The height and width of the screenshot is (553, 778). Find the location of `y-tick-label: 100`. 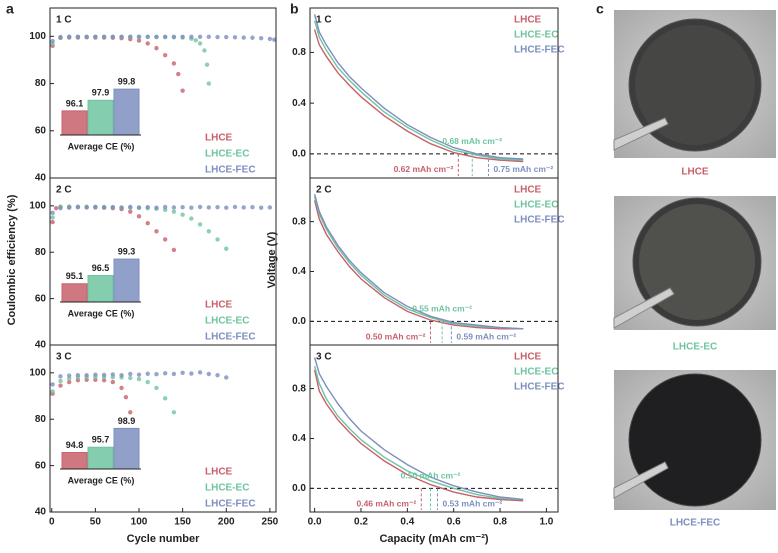

y-tick-label: 100 is located at coordinates (37, 205).